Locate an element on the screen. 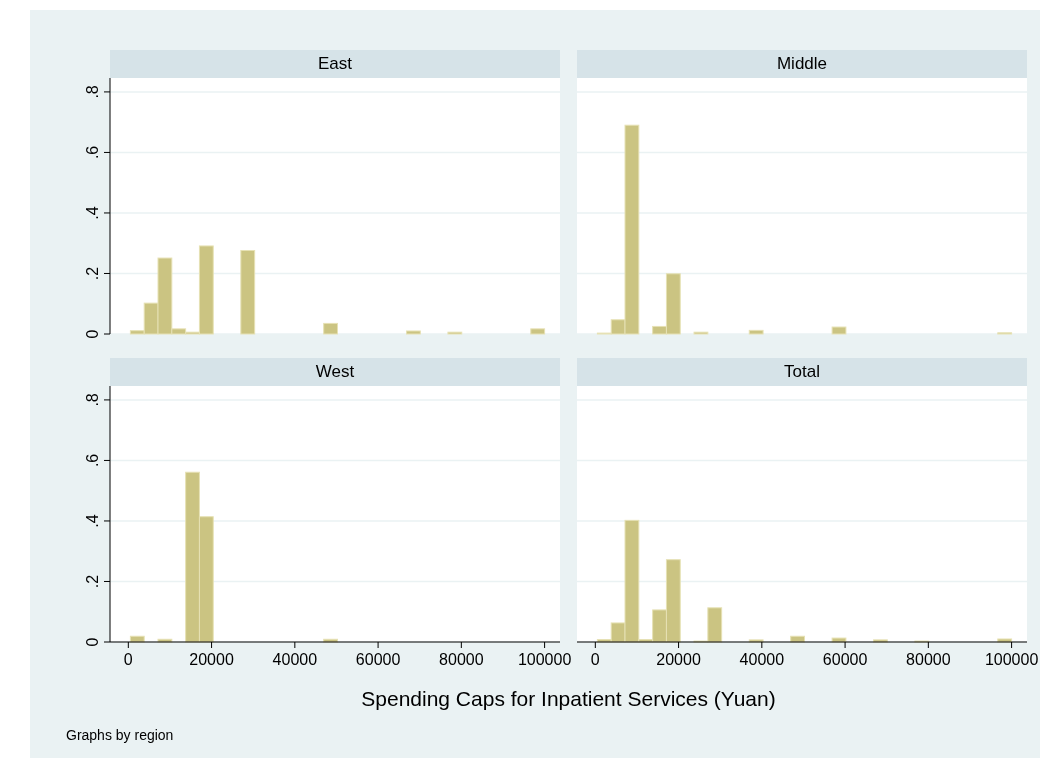 The image size is (1051, 769). text: Graphs by region is located at coordinates (120, 735).